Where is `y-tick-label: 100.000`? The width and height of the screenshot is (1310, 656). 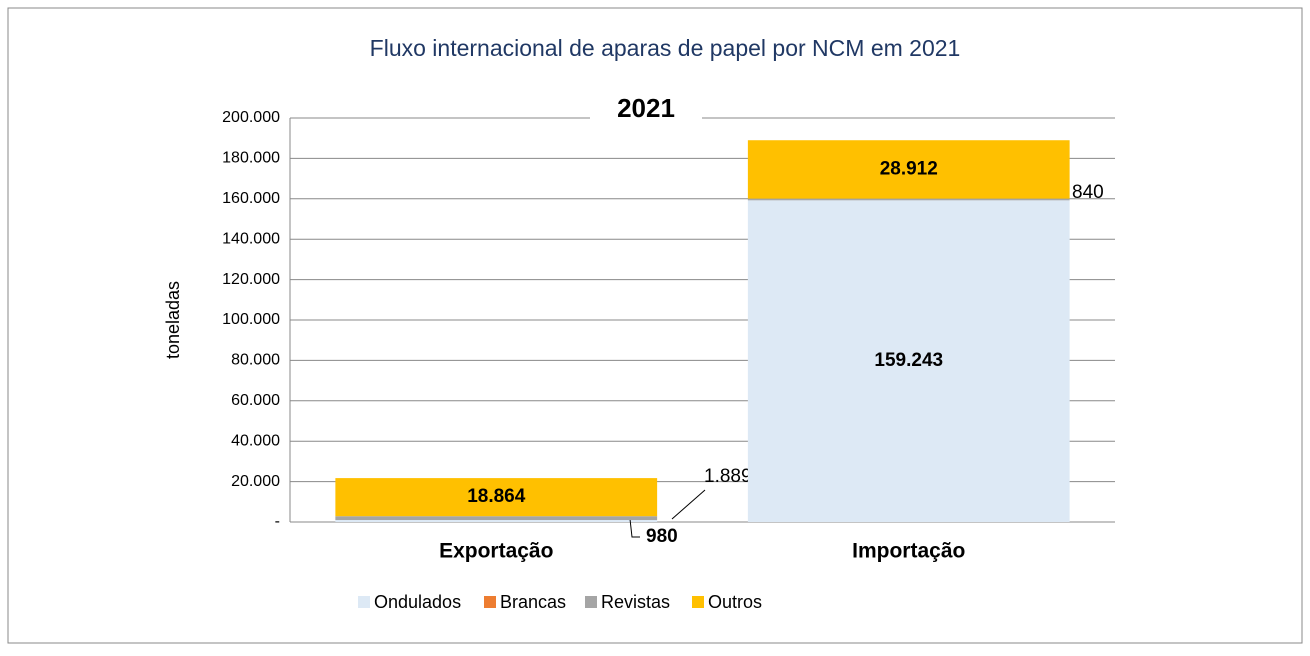 y-tick-label: 100.000 is located at coordinates (251, 319).